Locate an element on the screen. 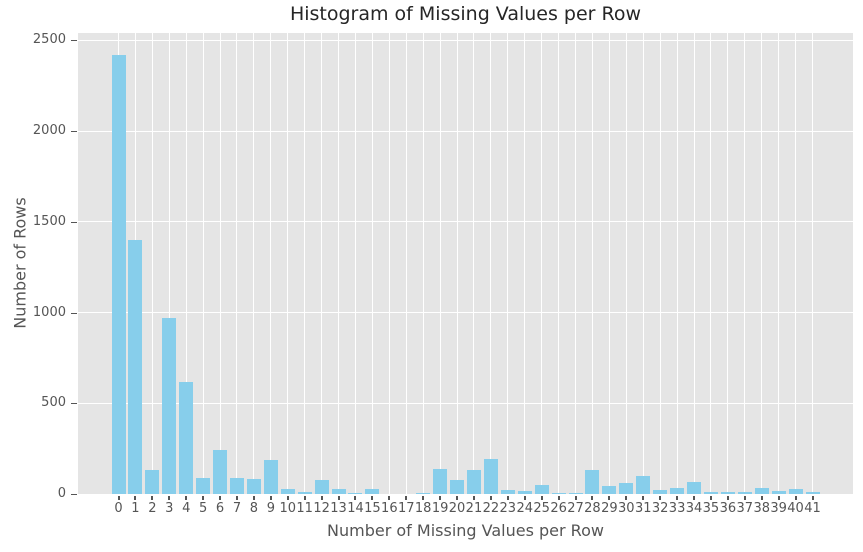 The height and width of the screenshot is (552, 863). x-tick-label: 25 is located at coordinates (541, 508).